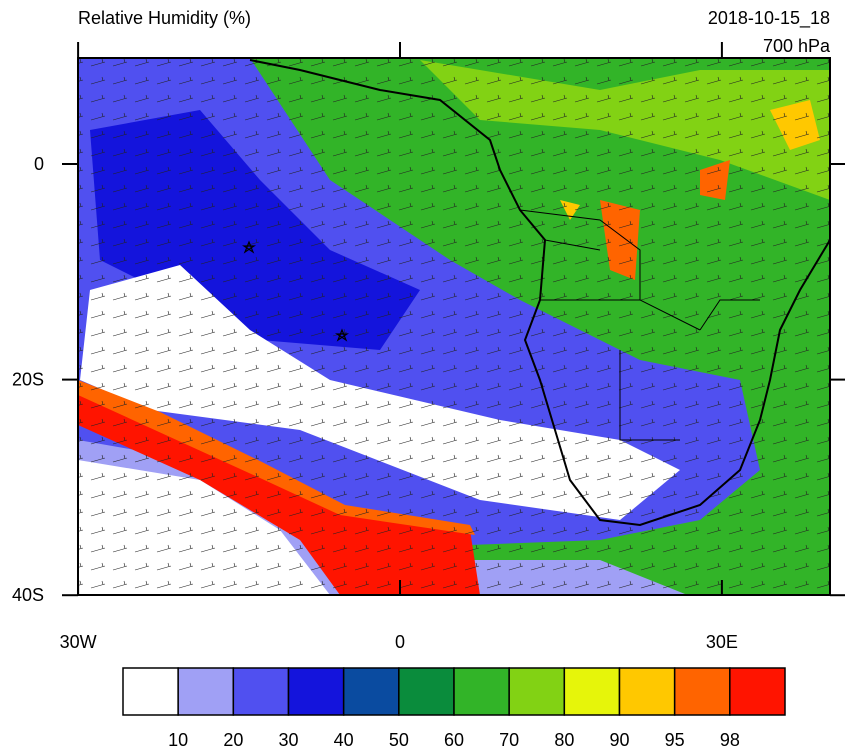  What do you see at coordinates (675, 740) in the screenshot?
I see `colorbar-label: 95` at bounding box center [675, 740].